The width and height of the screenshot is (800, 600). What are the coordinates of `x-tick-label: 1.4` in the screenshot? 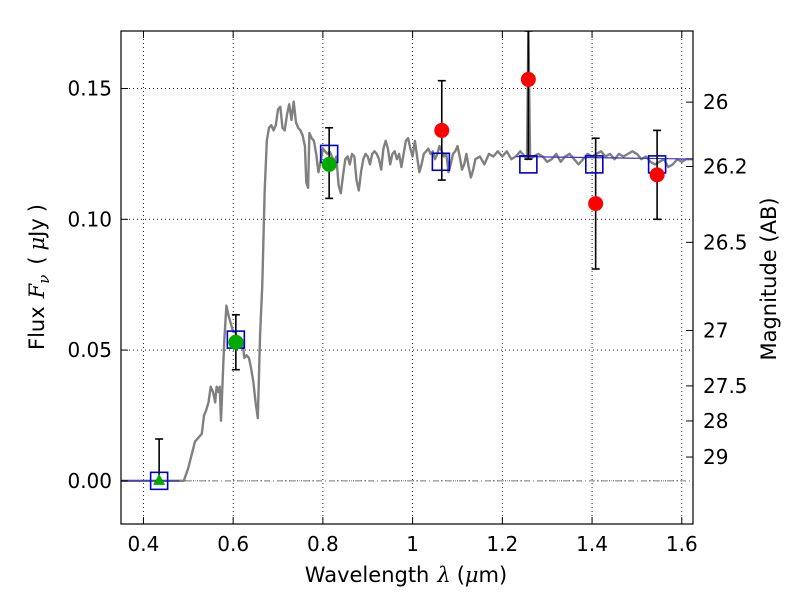 It's located at (592, 544).